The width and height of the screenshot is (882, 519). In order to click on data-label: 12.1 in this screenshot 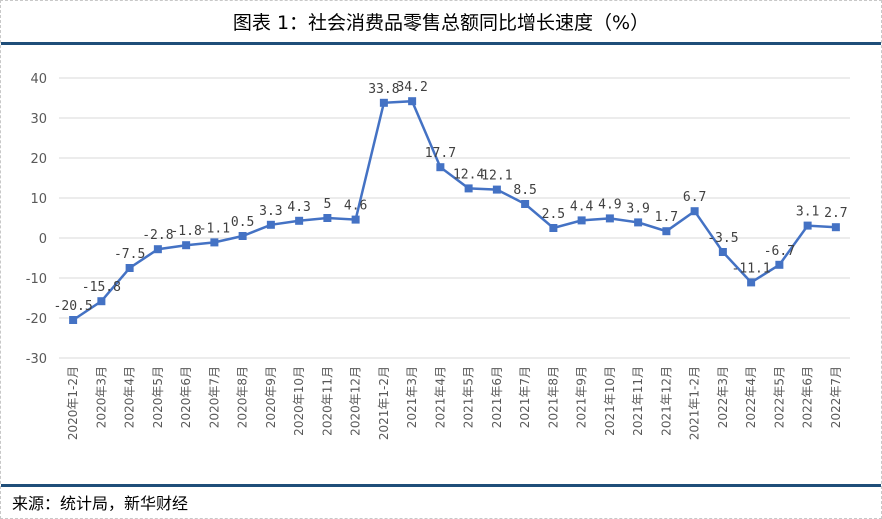, I will do `click(496, 176)`.